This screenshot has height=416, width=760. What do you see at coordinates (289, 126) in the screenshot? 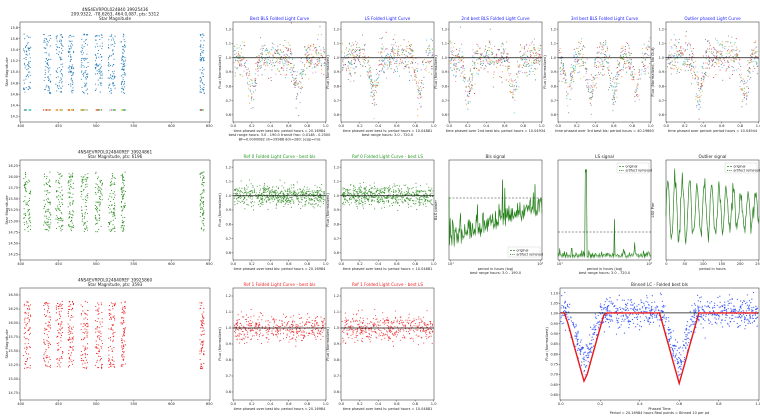
I see `x-tick-label: 0.6` at bounding box center [289, 126].